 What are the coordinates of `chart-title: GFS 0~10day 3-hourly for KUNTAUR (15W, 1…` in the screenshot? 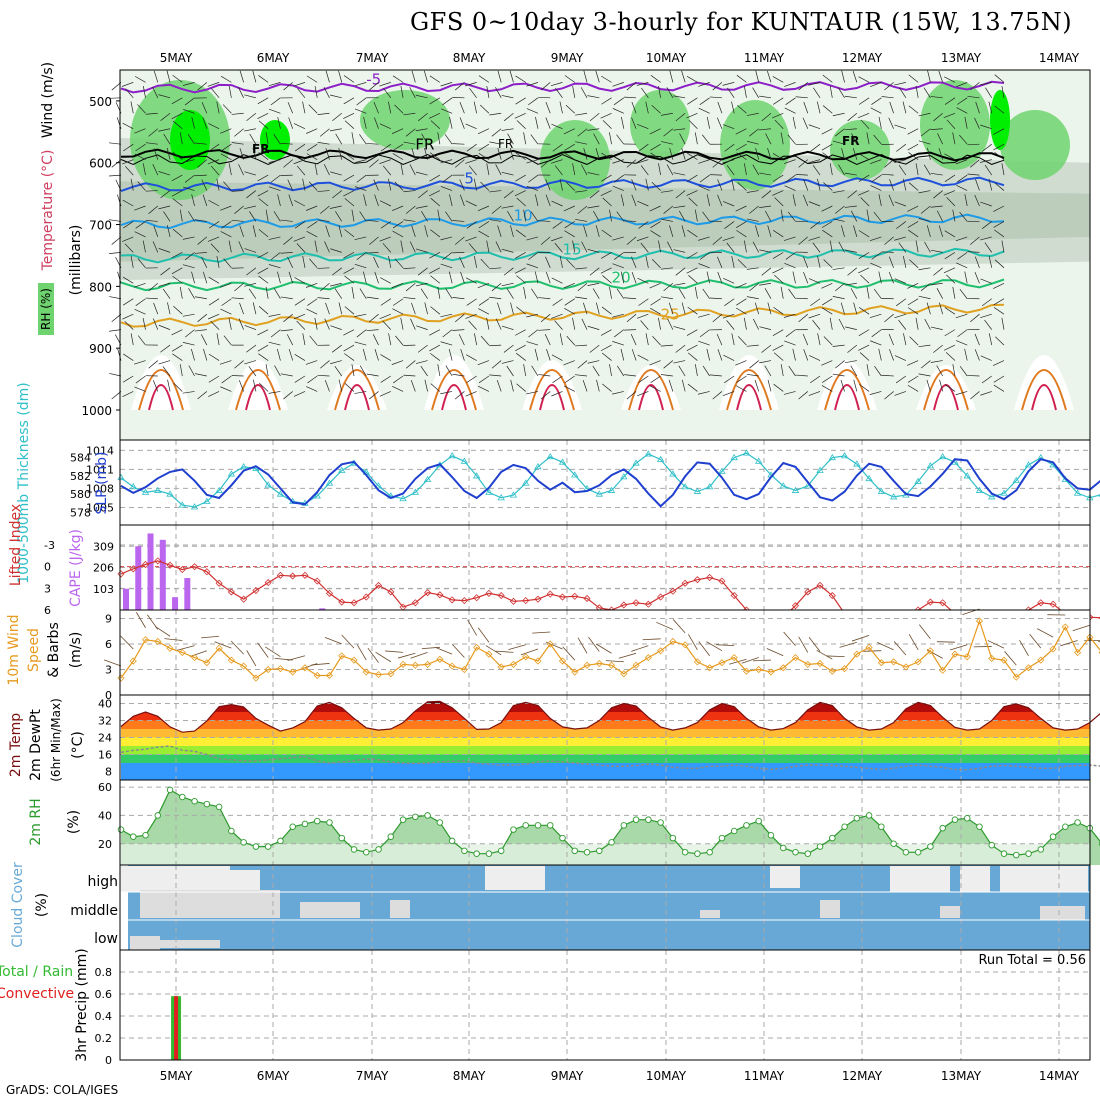 It's located at (741, 22).